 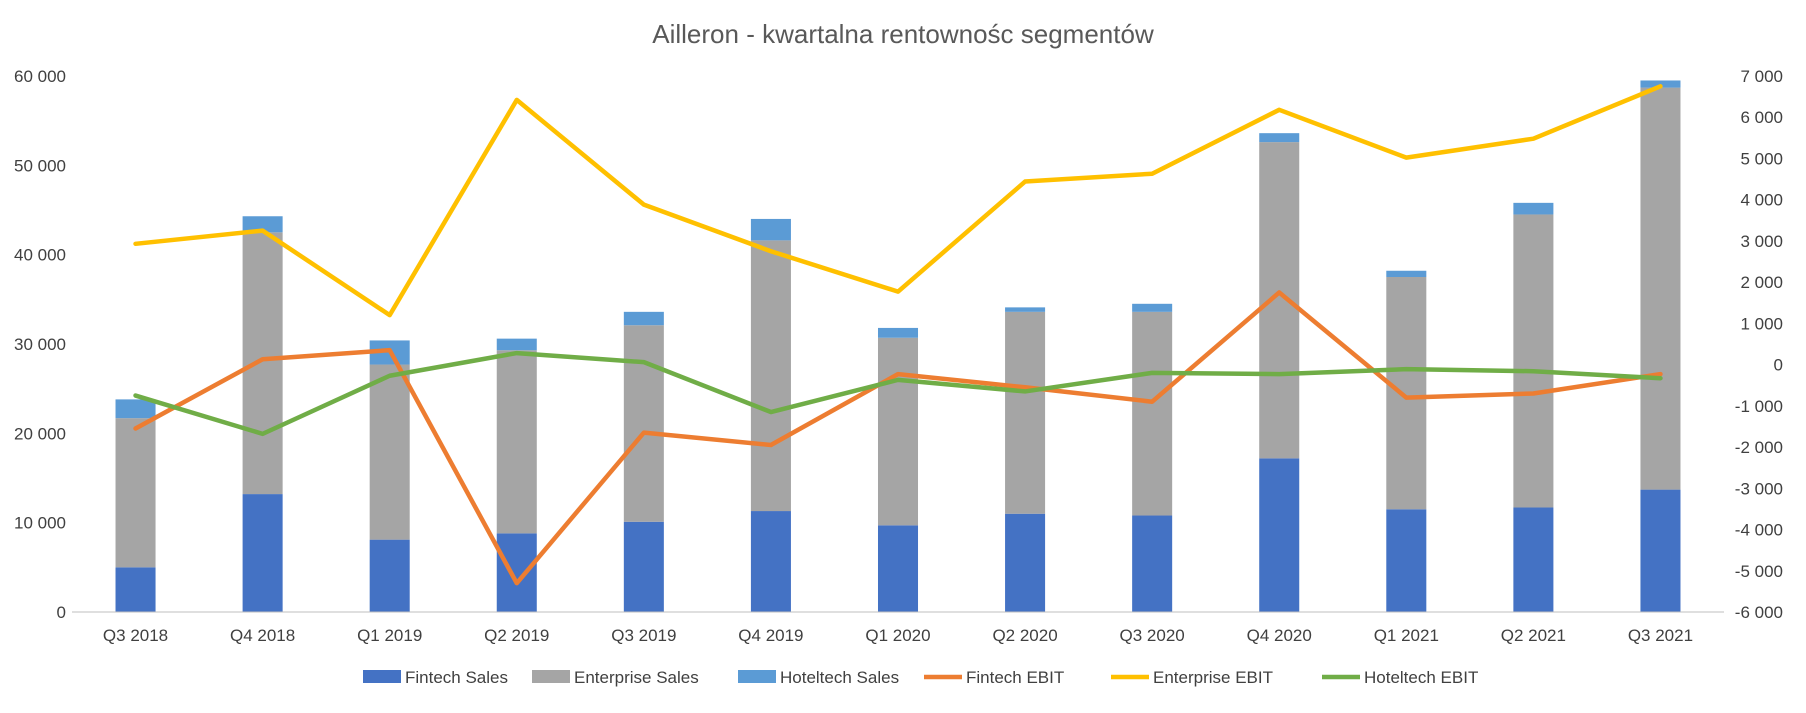 I want to click on right-tick-label: 0, so click(x=1778, y=365).